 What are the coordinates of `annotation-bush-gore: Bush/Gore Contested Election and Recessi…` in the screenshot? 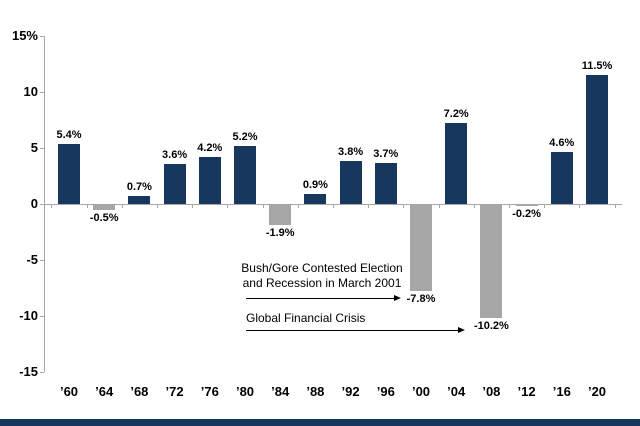 It's located at (322, 276).